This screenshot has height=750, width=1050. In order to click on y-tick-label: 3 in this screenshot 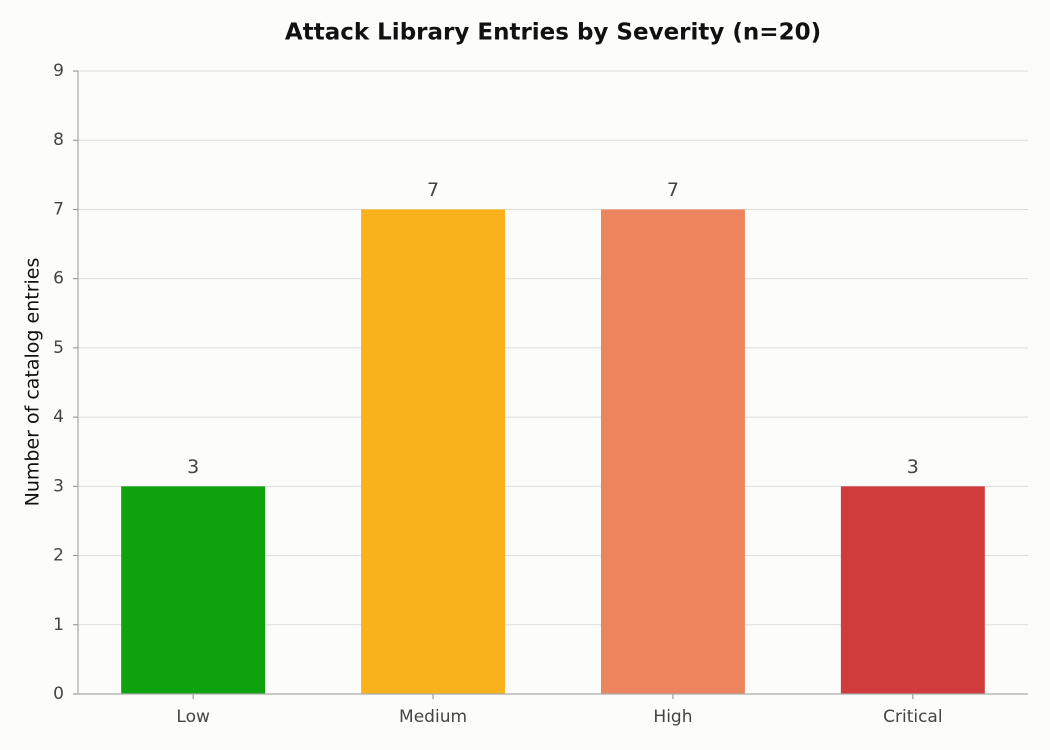, I will do `click(58, 486)`.